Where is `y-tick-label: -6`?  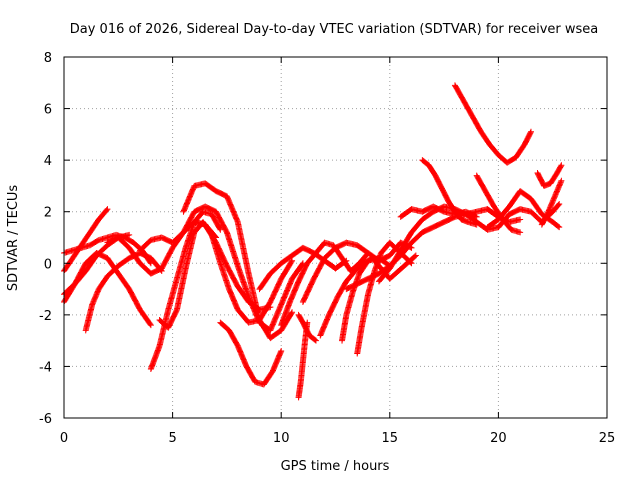 y-tick-label: -6 is located at coordinates (45, 419).